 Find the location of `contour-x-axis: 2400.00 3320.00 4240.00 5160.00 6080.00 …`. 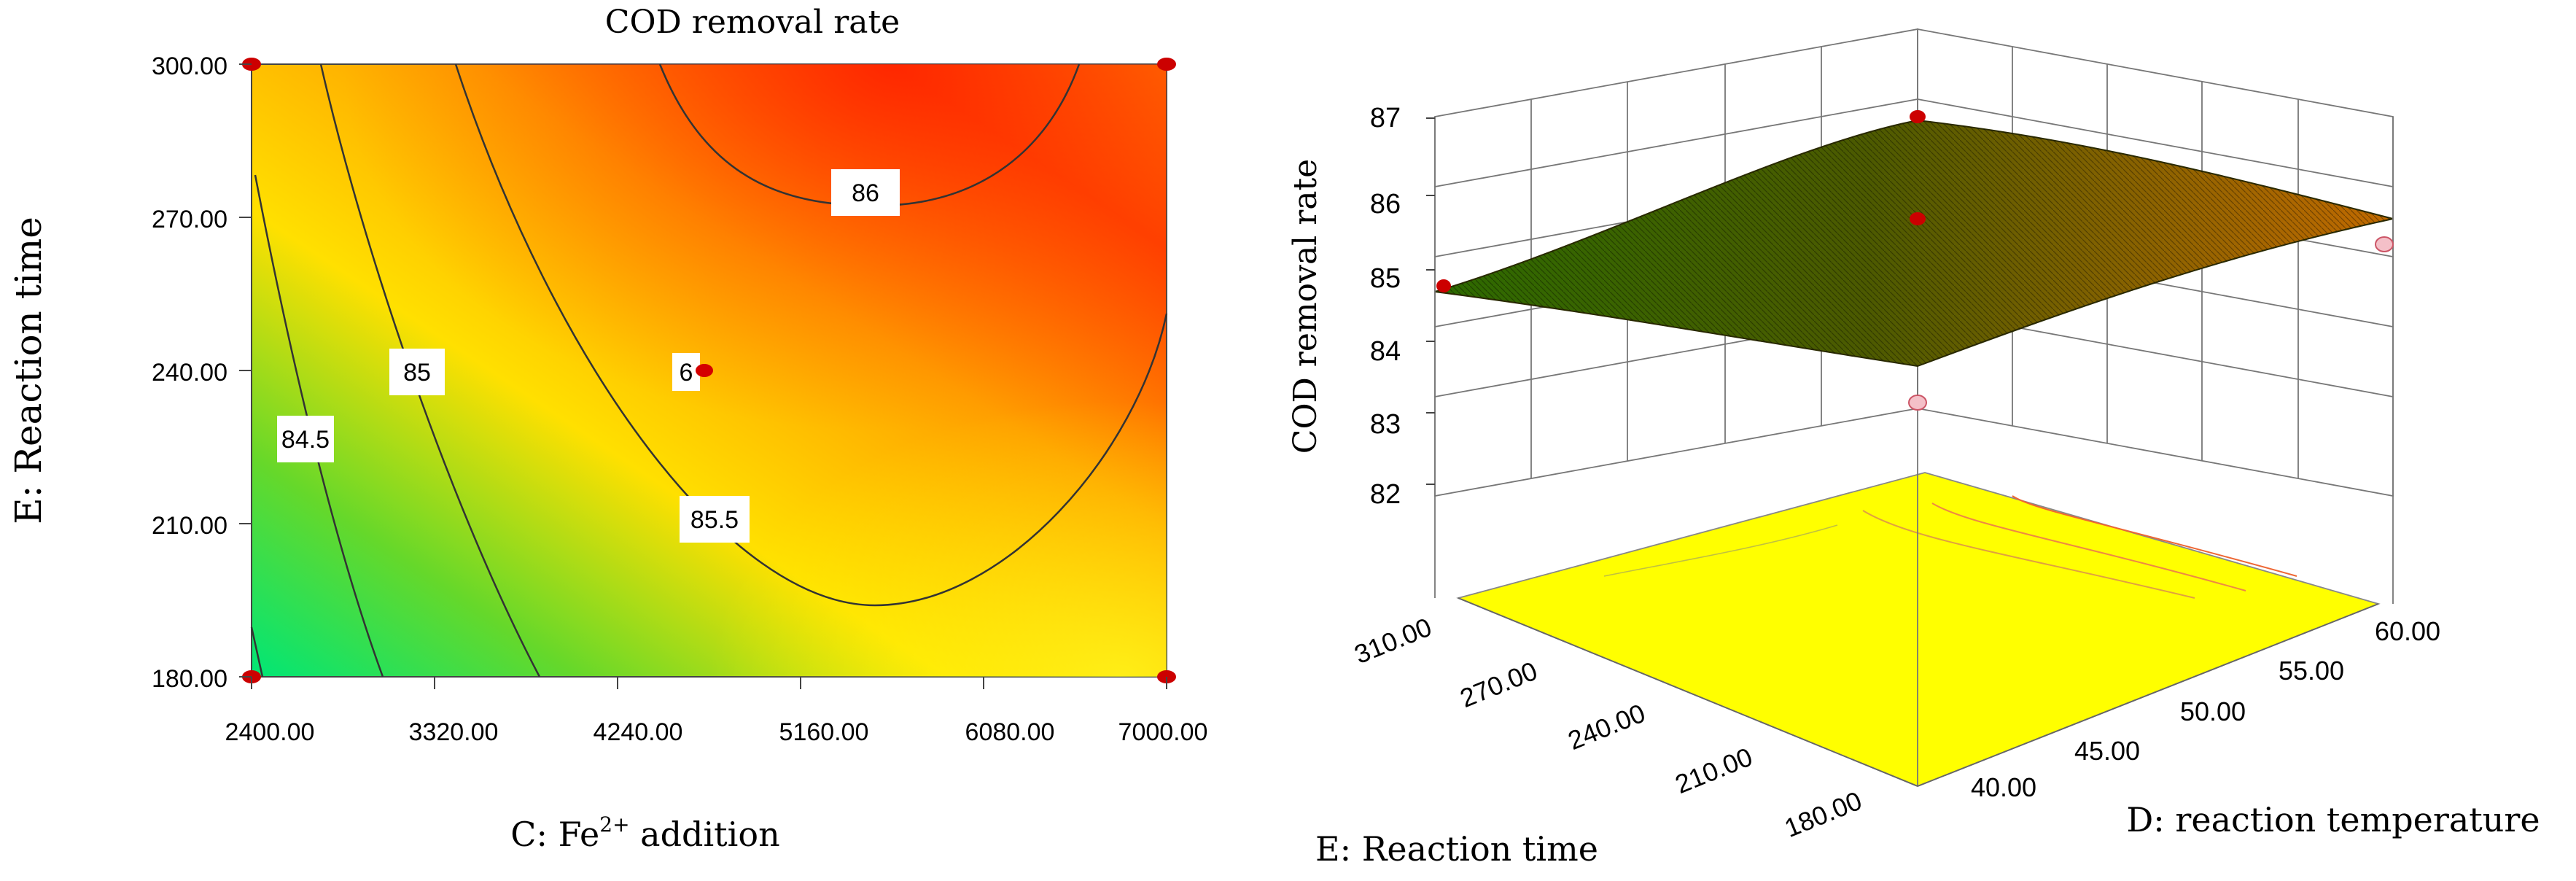

contour-x-axis: 2400.00 3320.00 4240.00 5160.00 6080.00 … is located at coordinates (716, 711).